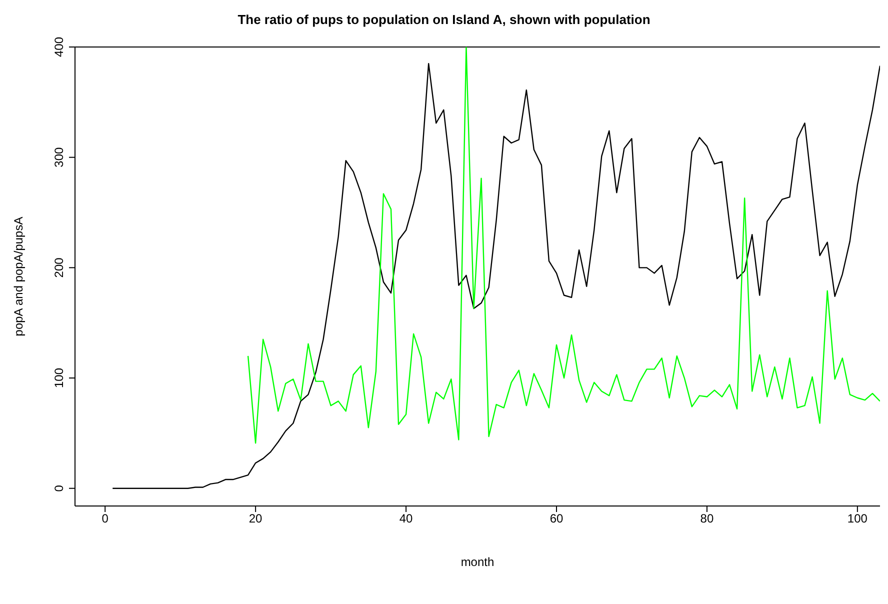 This screenshot has height=604, width=888. What do you see at coordinates (59, 378) in the screenshot?
I see `y-tick-label: 100` at bounding box center [59, 378].